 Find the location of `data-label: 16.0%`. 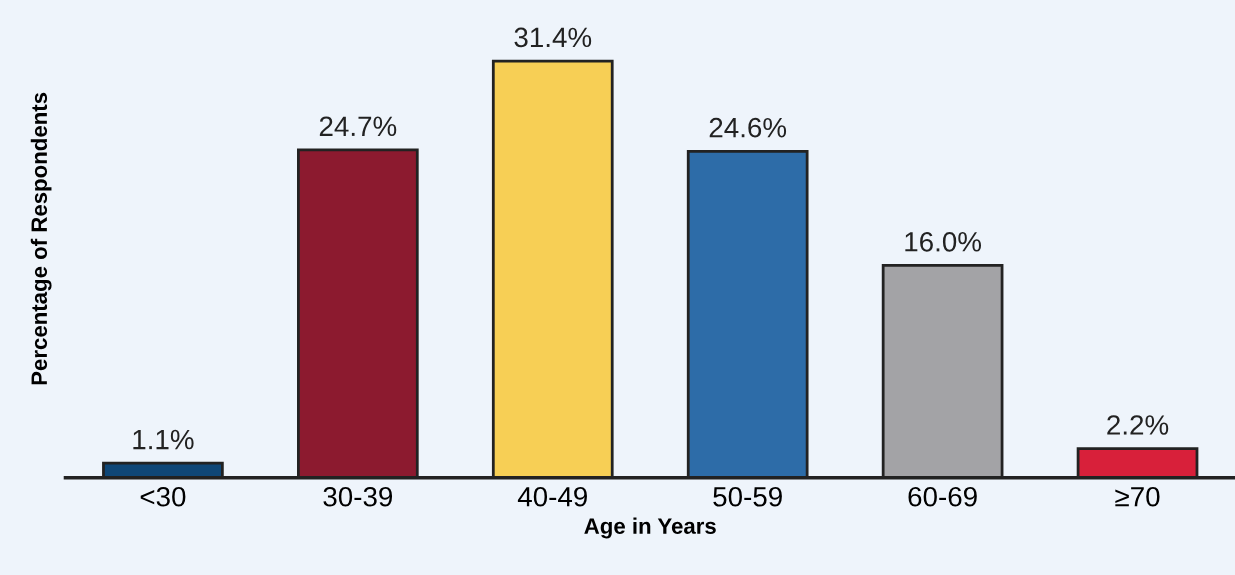

data-label: 16.0% is located at coordinates (943, 241).